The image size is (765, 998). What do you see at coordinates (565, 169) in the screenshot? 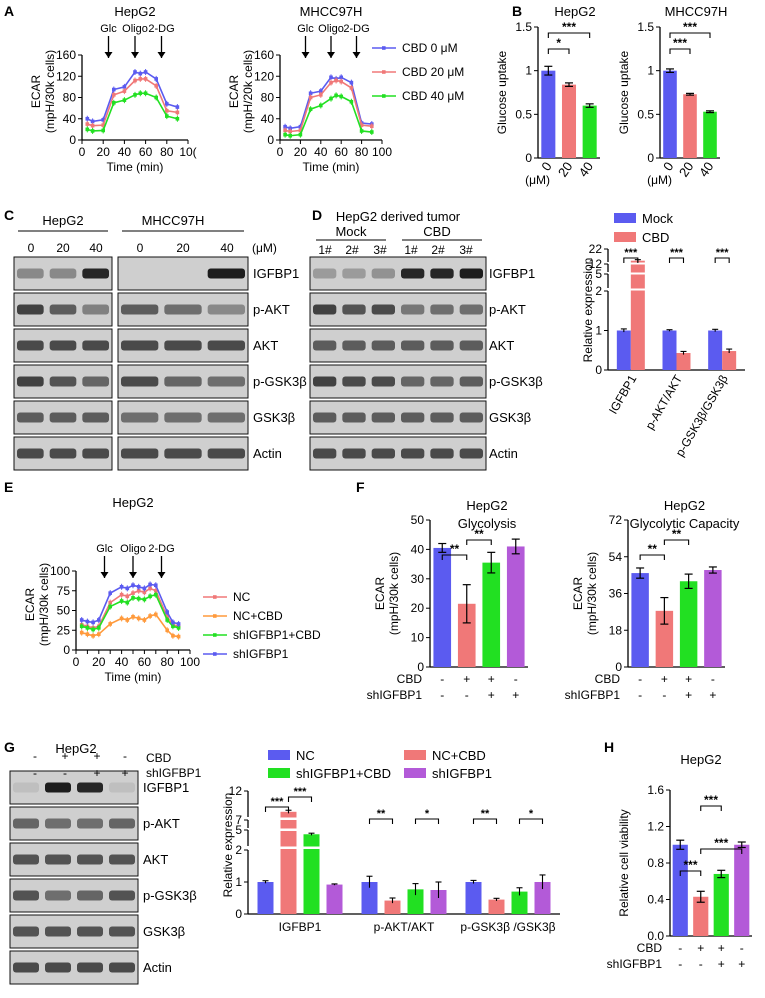
I see `x-tick-label-group: 20` at bounding box center [565, 169].